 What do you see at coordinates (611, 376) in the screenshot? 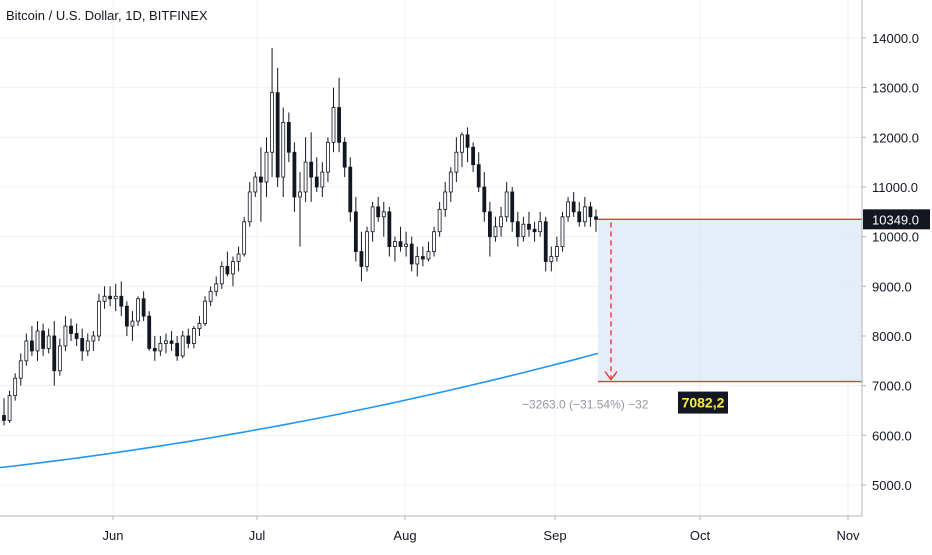
I see `measure-arrow-head` at bounding box center [611, 376].